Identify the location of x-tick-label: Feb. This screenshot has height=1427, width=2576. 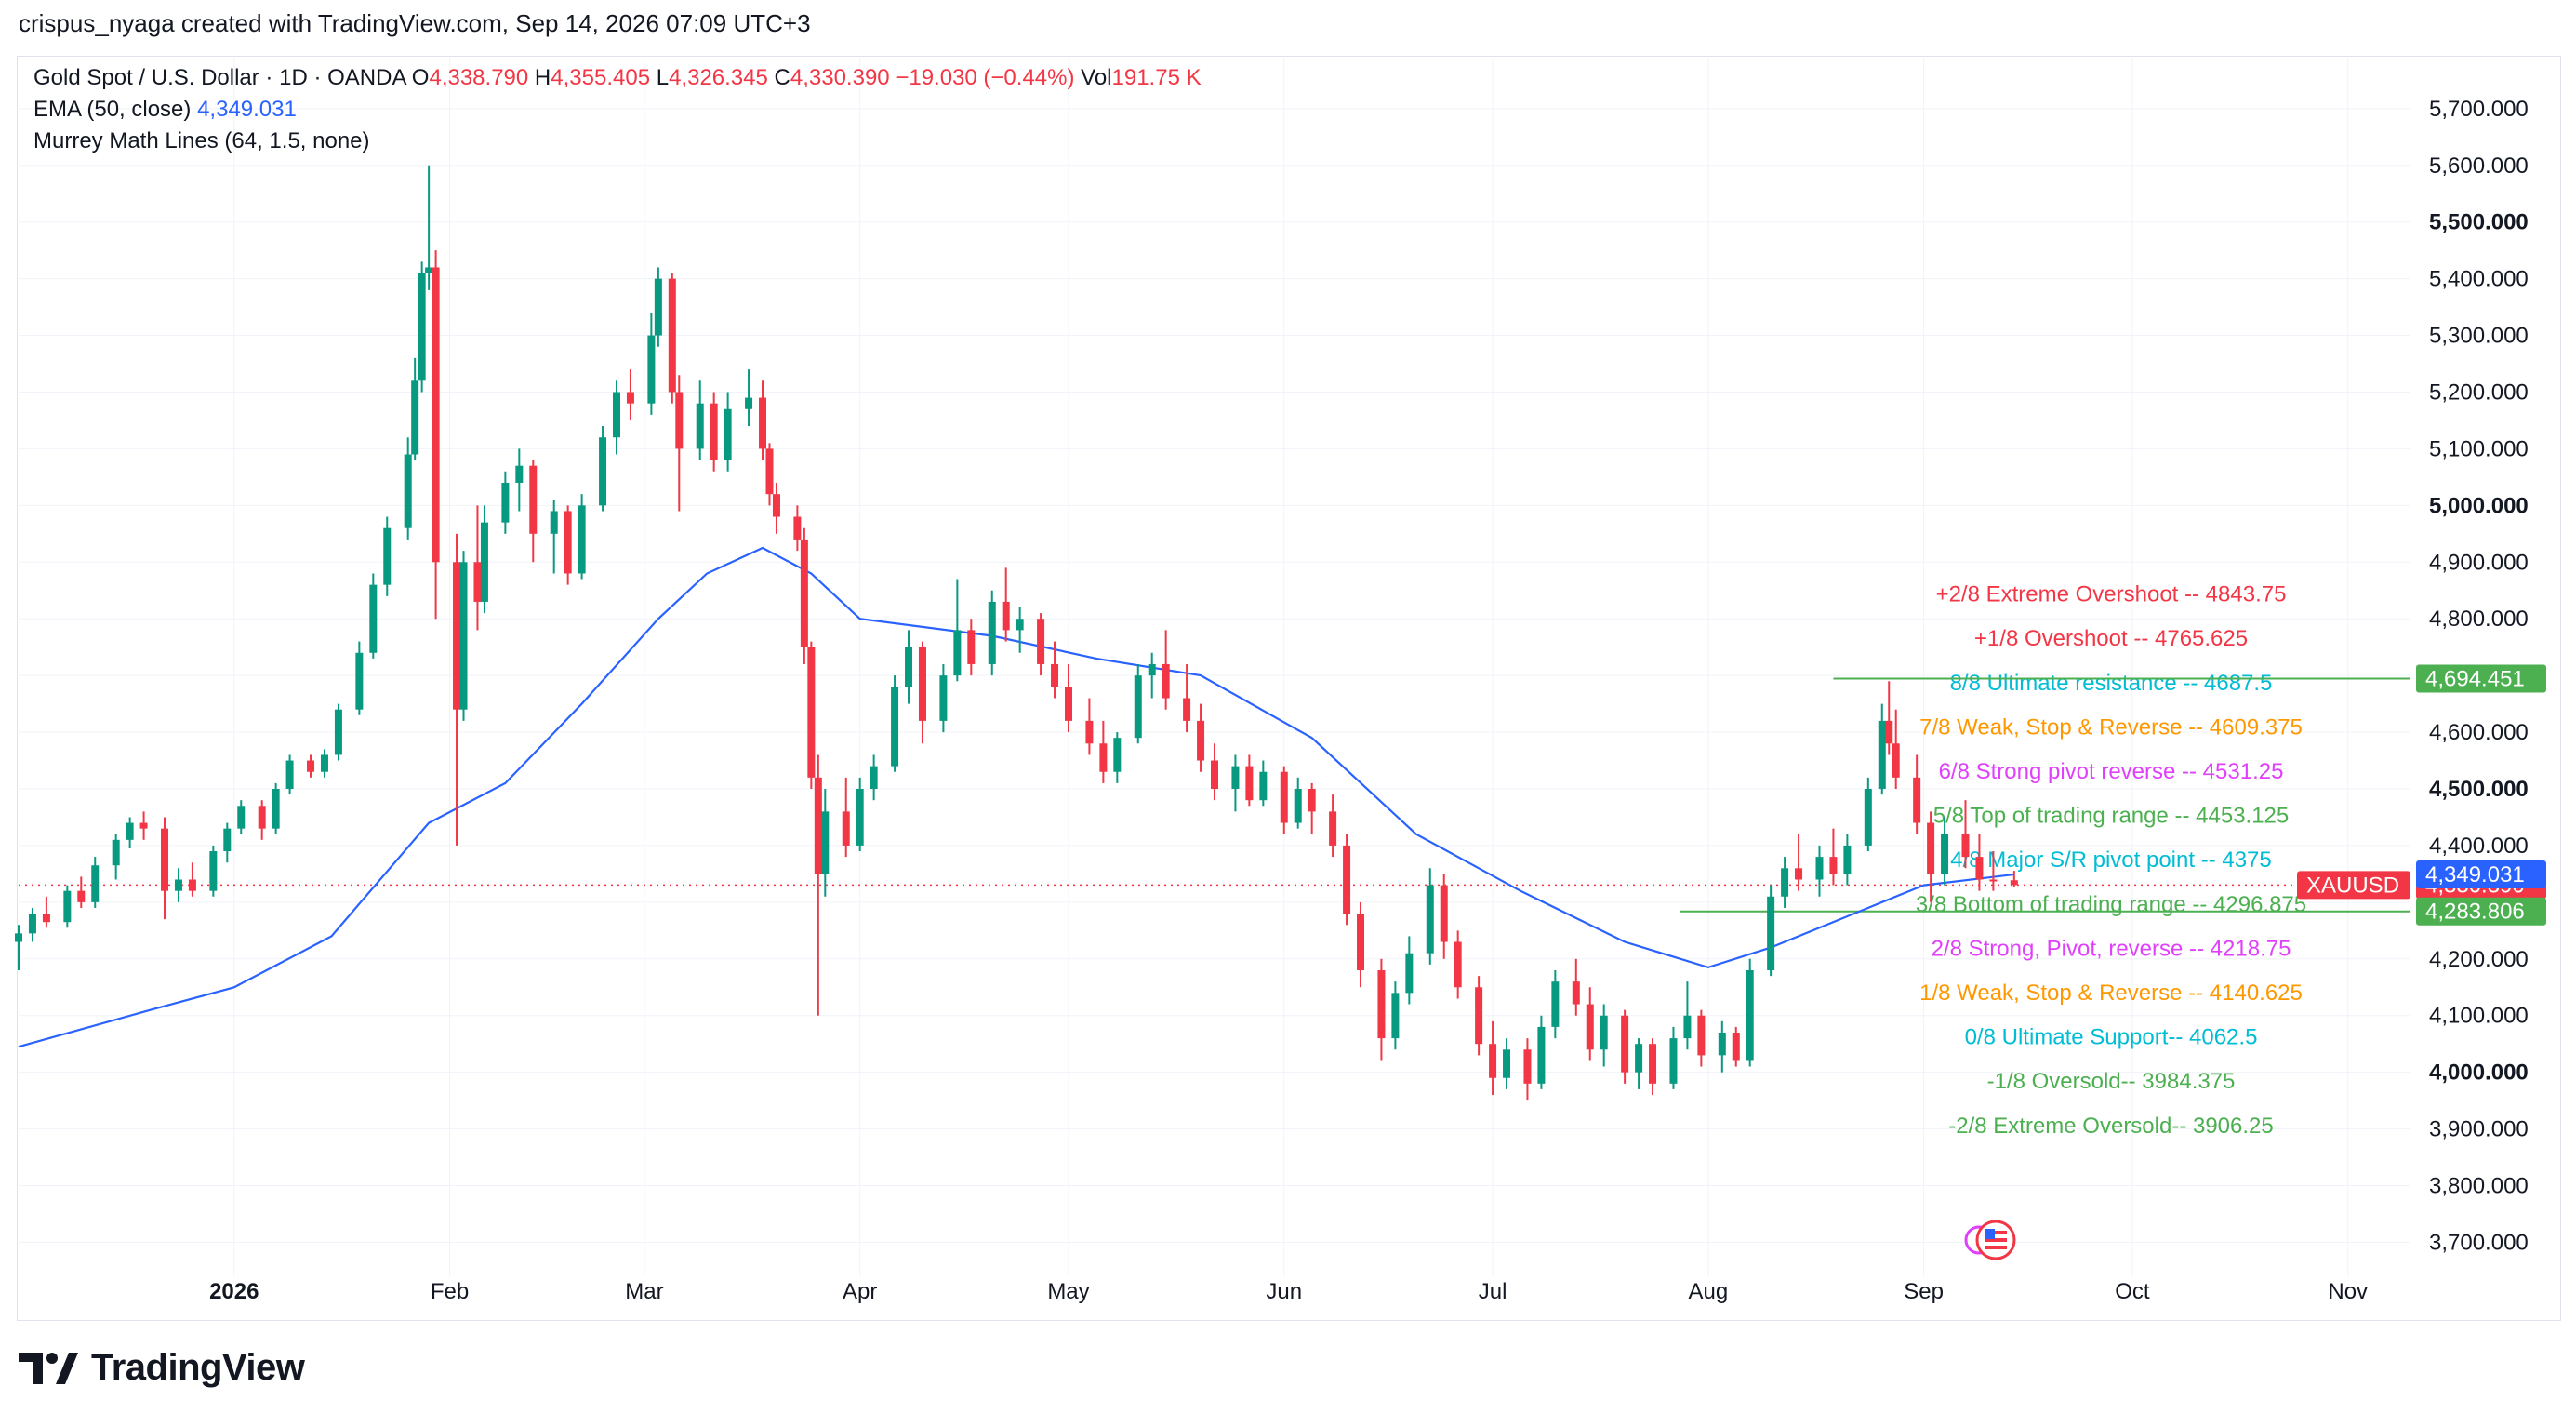
(450, 1291).